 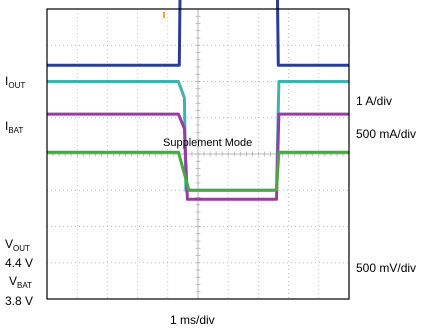 What do you see at coordinates (14, 127) in the screenshot?
I see `ibat-label: IBAT` at bounding box center [14, 127].